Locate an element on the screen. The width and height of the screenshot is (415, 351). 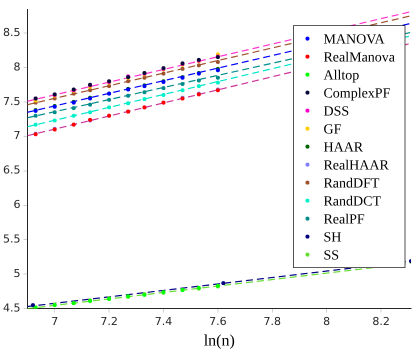
y-tick-label: 5 is located at coordinates (16, 273).